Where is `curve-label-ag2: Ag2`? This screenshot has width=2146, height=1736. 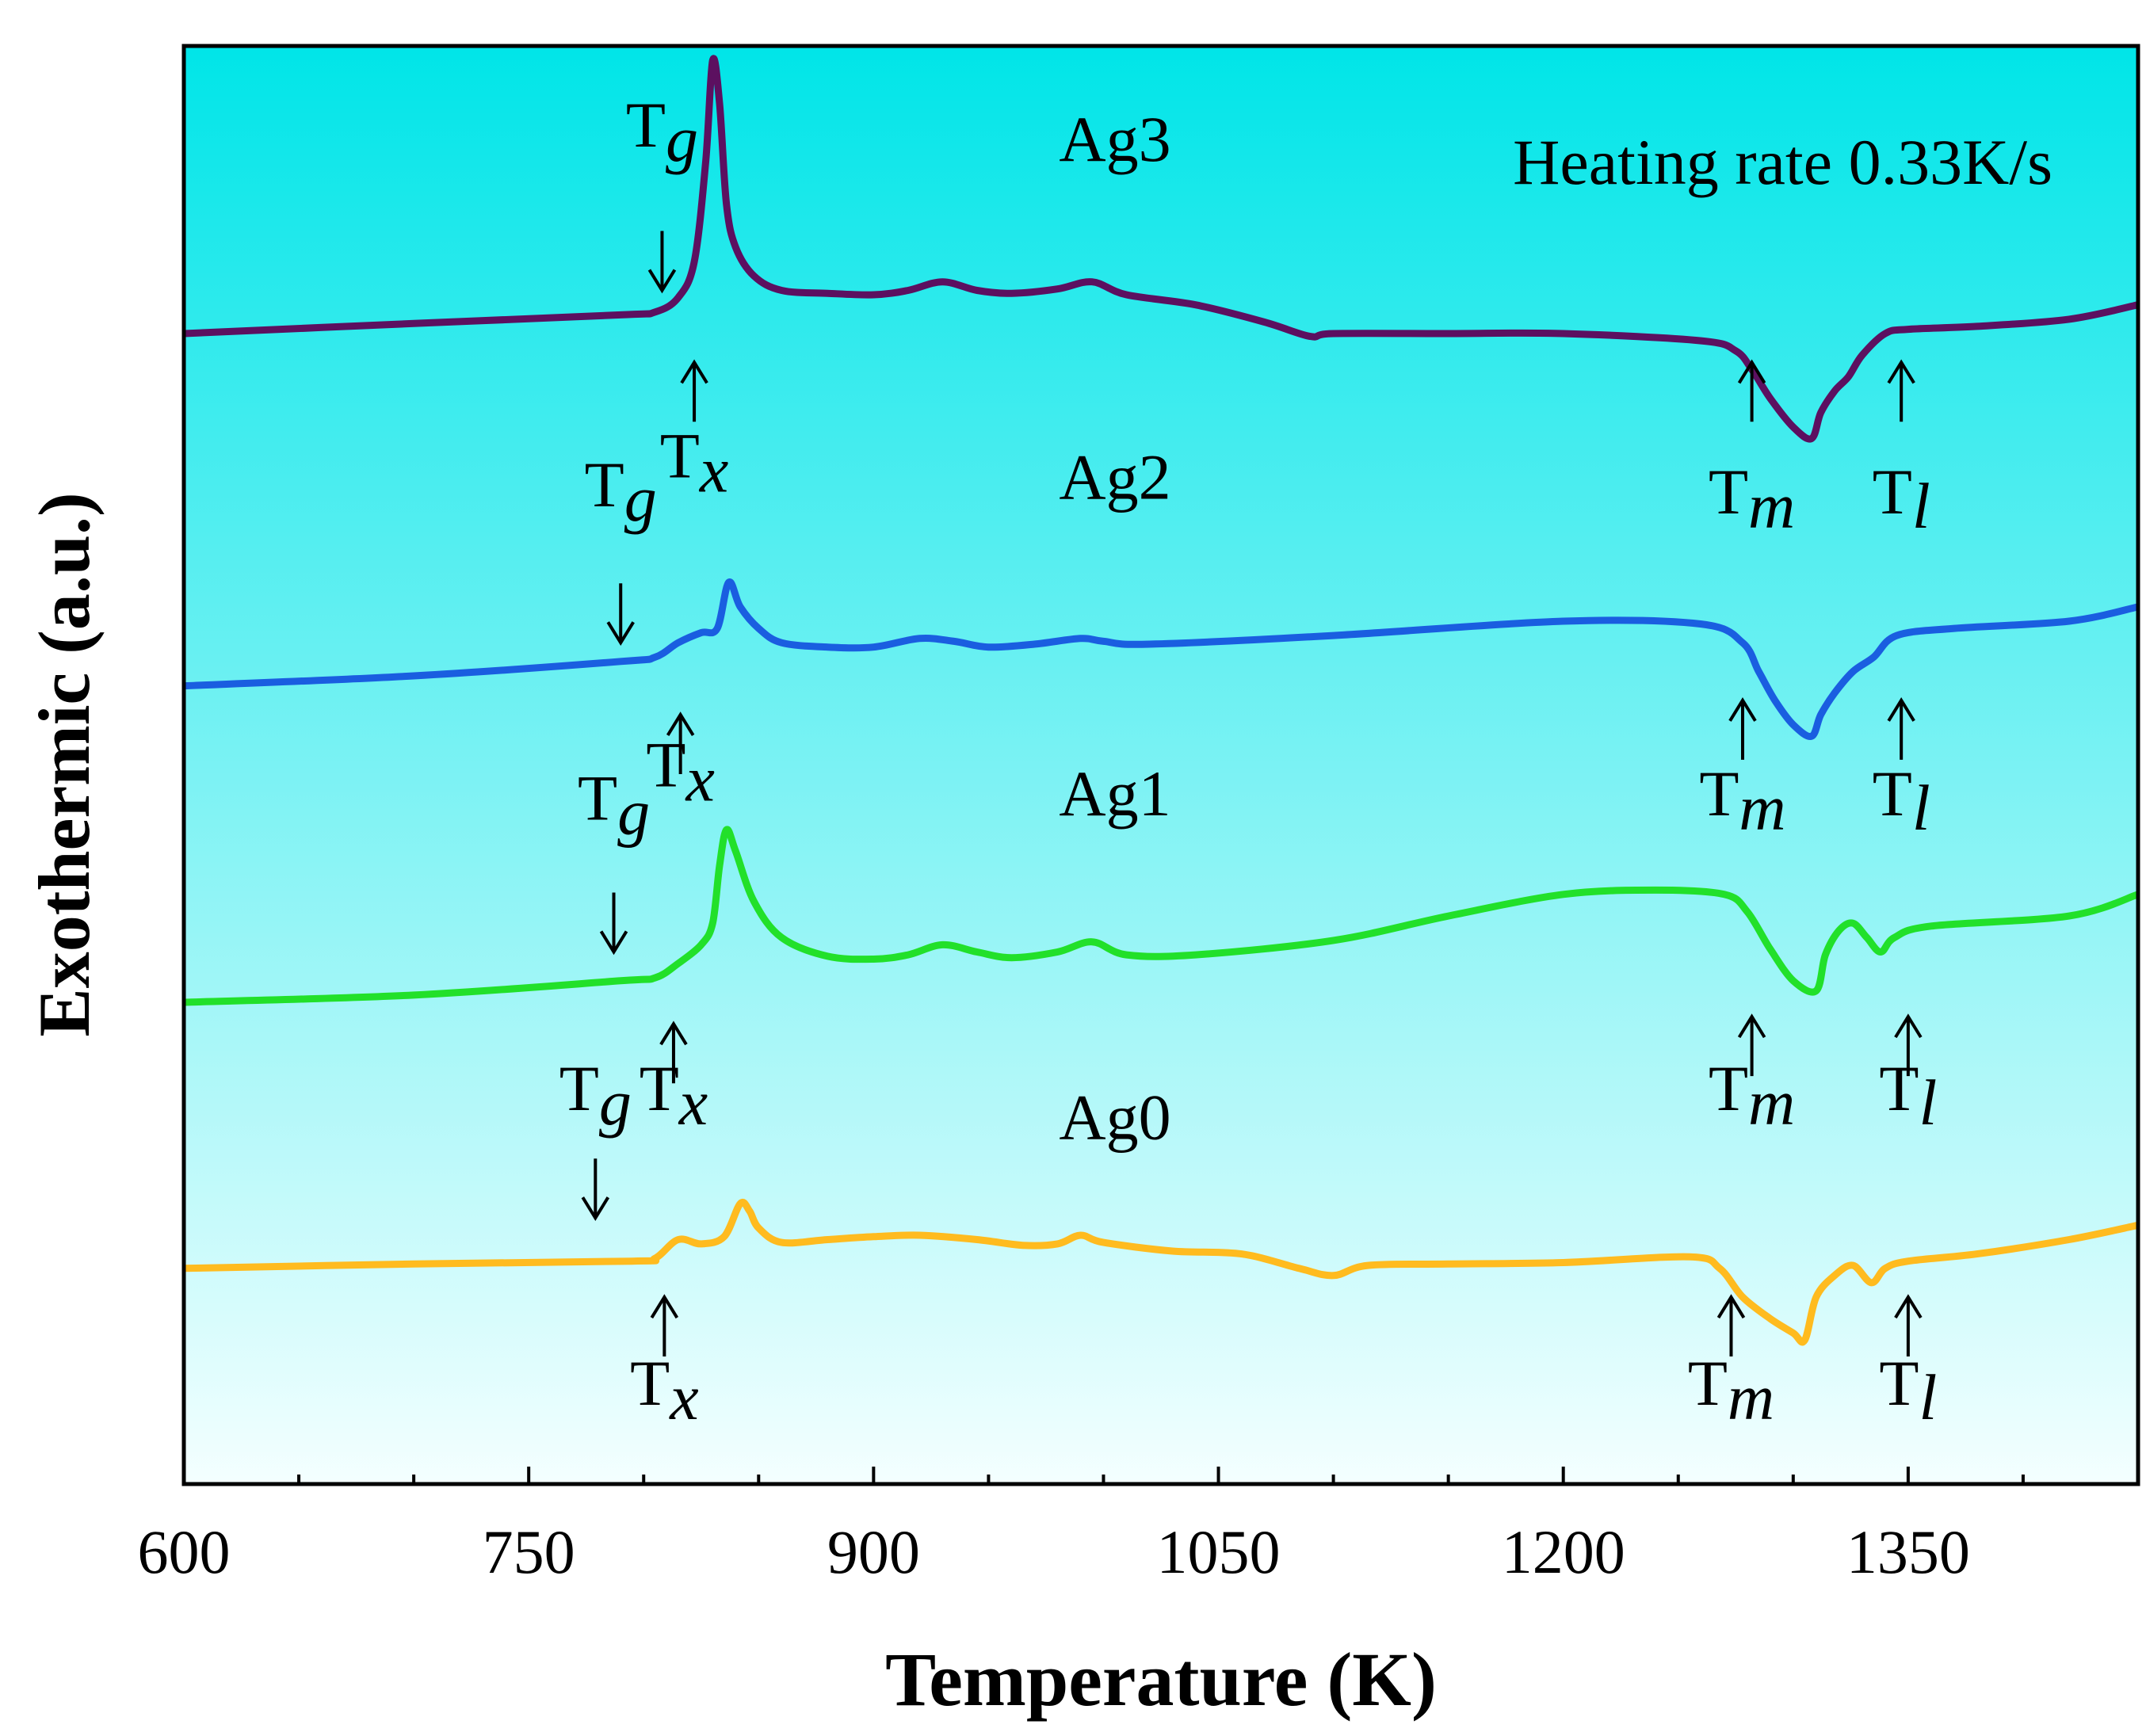
curve-label-ag2: Ag2 is located at coordinates (1114, 477).